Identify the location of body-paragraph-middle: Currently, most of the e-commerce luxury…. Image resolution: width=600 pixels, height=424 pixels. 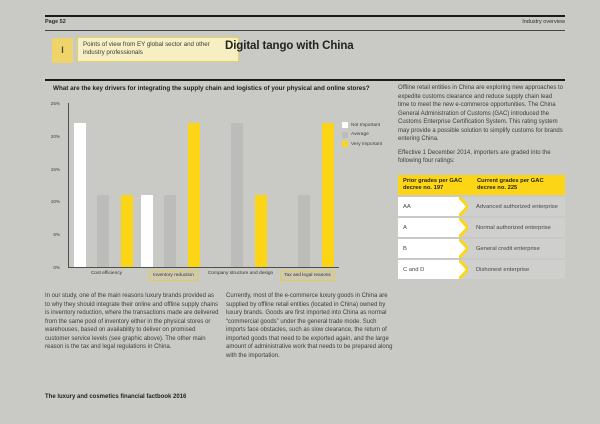
(309, 326).